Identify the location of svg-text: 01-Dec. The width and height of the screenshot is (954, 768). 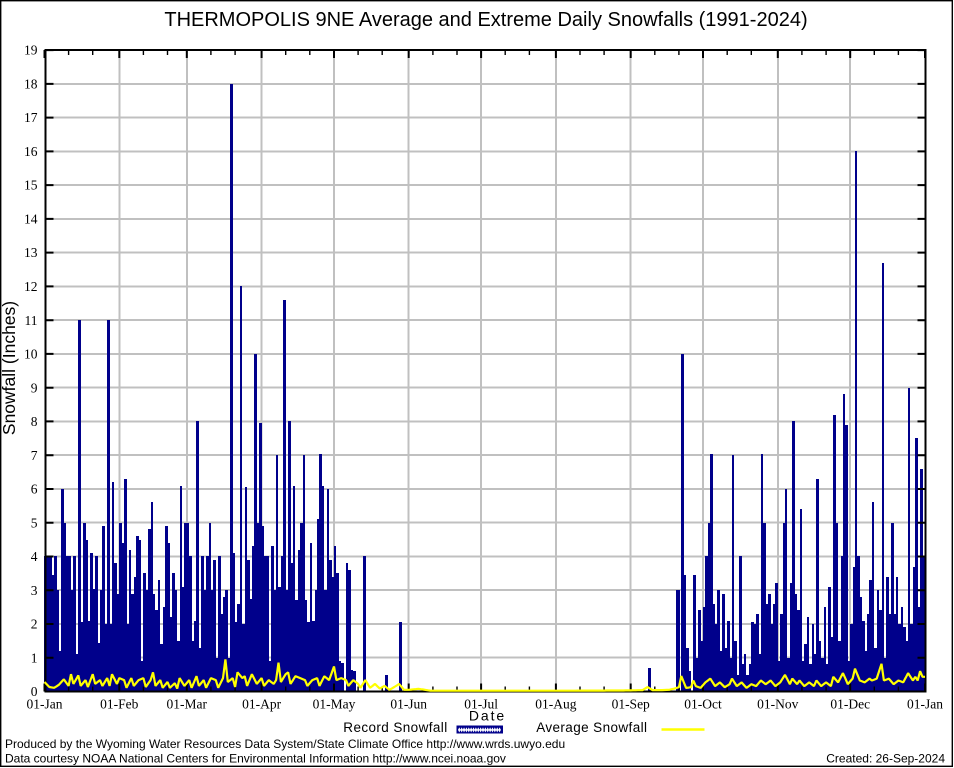
(850, 704).